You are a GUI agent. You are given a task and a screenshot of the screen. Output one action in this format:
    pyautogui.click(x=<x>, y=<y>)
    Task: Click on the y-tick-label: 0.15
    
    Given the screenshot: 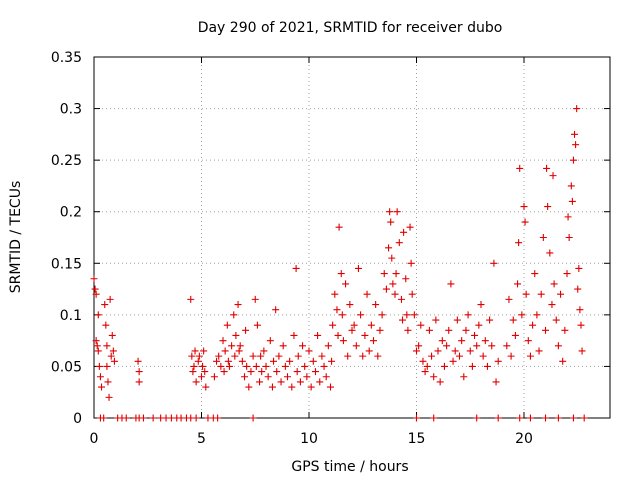 What is the action you would take?
    pyautogui.click(x=66, y=264)
    